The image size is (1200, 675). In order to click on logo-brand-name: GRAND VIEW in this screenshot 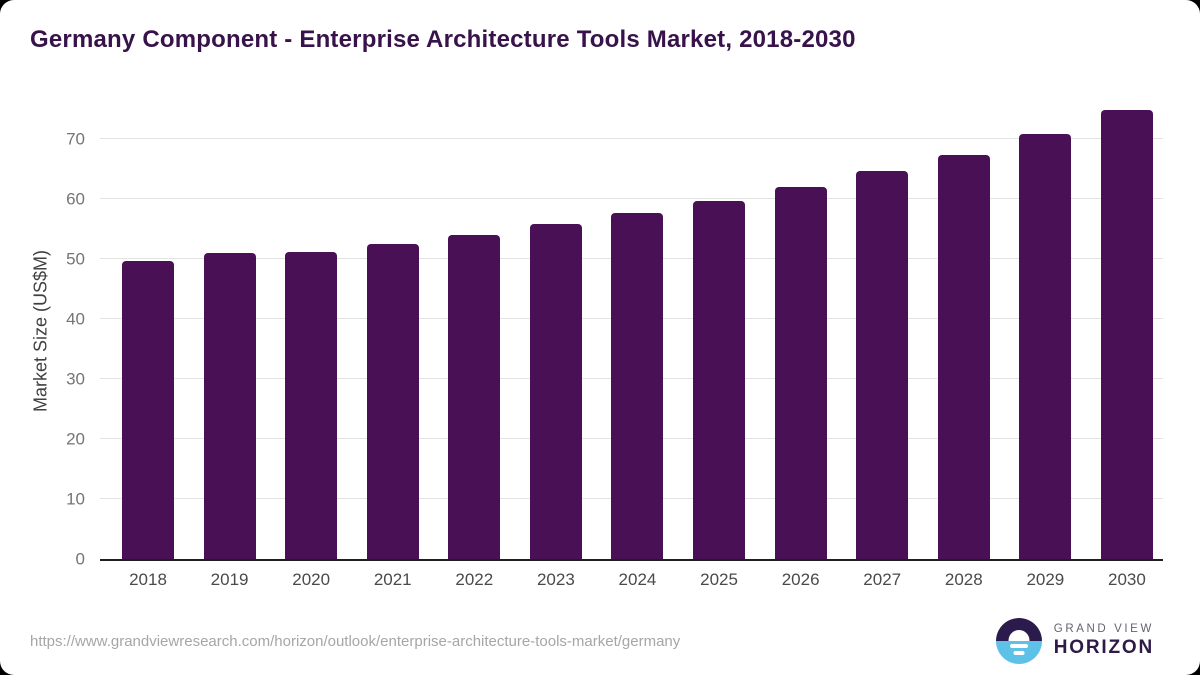, I will do `click(1103, 629)`.